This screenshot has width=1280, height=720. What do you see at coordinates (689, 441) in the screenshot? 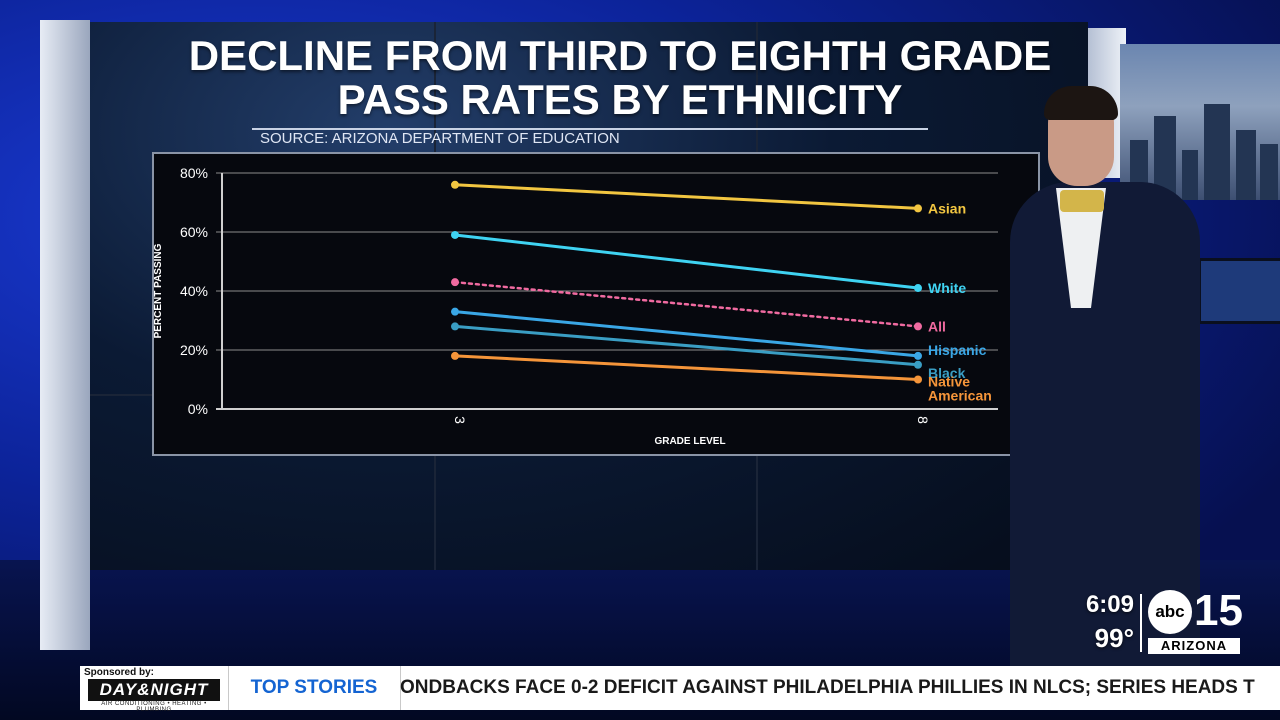
I see `x-axis-title: GRADE LEVEL` at bounding box center [689, 441].